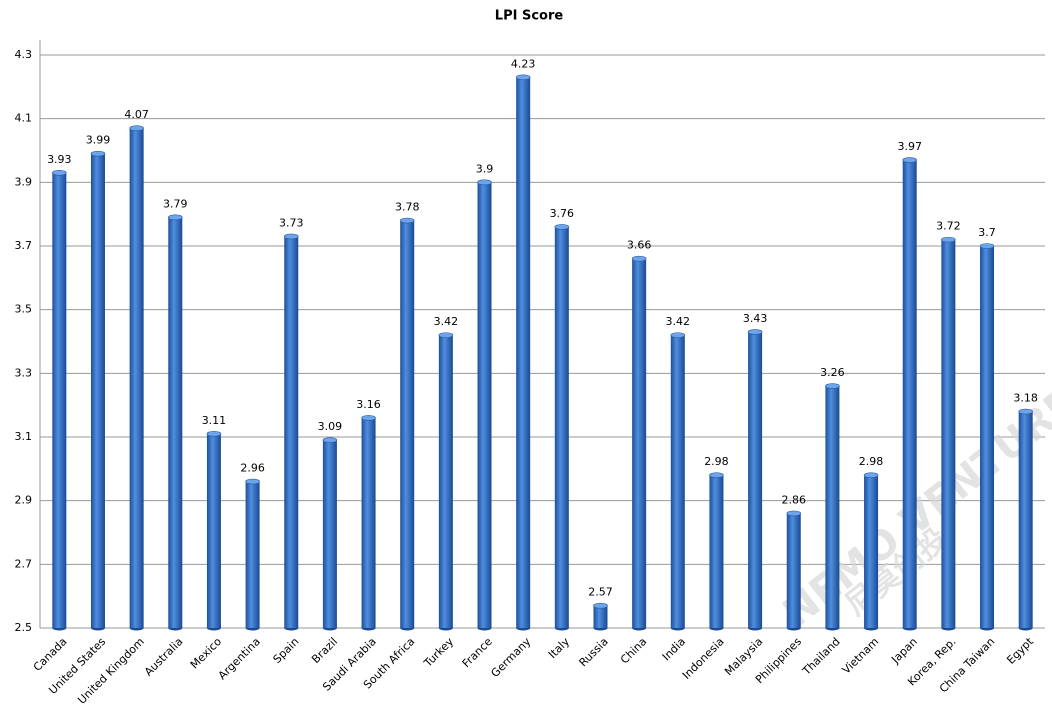  What do you see at coordinates (1025, 398) in the screenshot?
I see `value-label: 3.18` at bounding box center [1025, 398].